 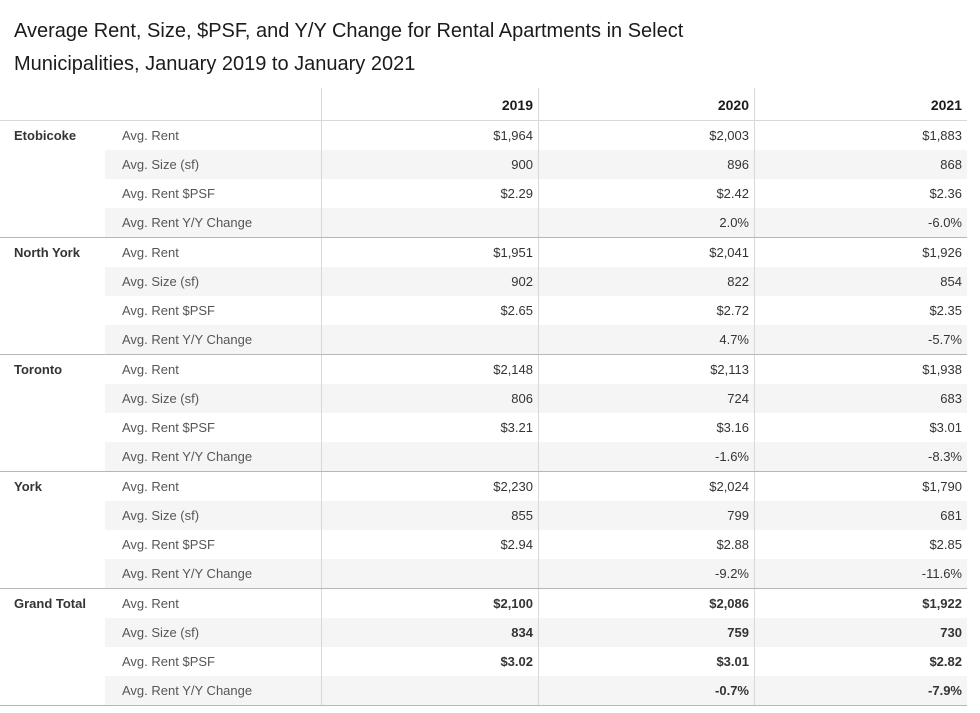 I want to click on value-cell: $2.35, so click(x=860, y=310).